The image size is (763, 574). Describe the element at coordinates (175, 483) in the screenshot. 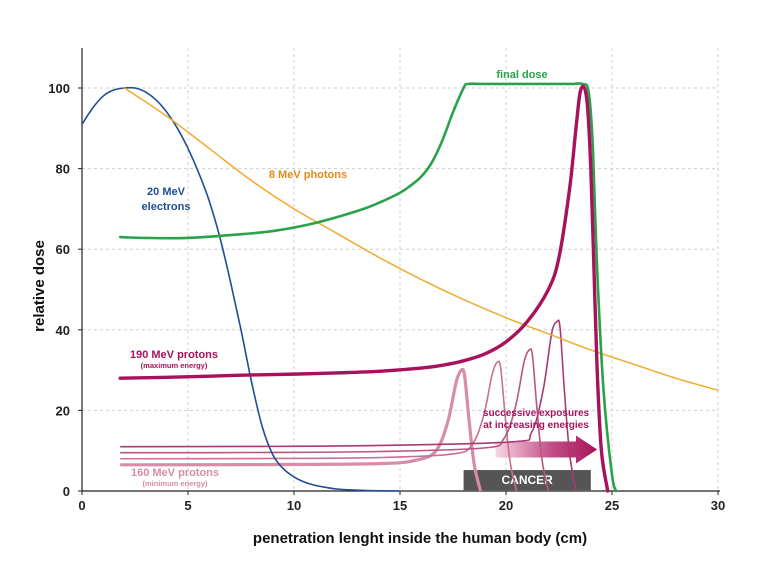

I see `label-protons-min-sub: (minimum energy)` at that location.